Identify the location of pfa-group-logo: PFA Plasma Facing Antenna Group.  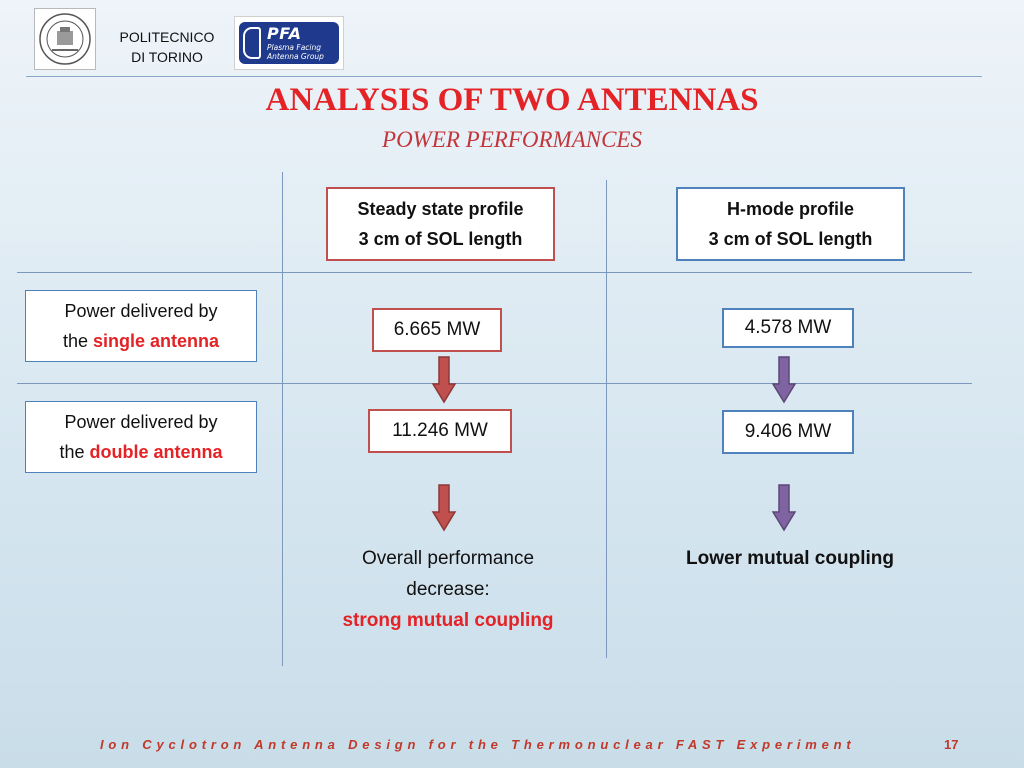
(289, 43).